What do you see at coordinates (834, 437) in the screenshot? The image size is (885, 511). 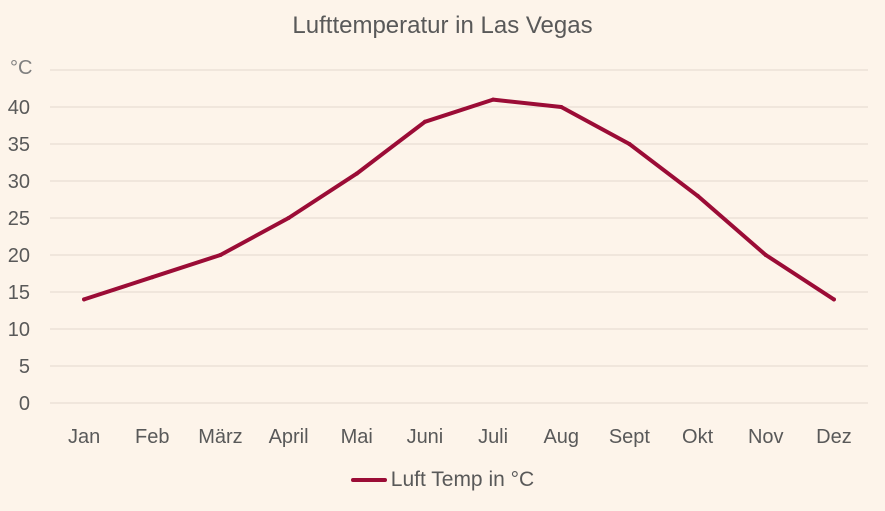 I see `x-tick-label: Dez` at bounding box center [834, 437].